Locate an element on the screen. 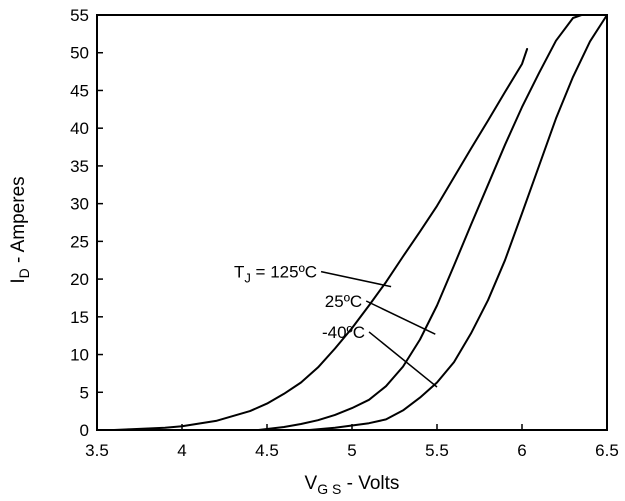 The height and width of the screenshot is (501, 625). x-tick-label: 6 is located at coordinates (521, 450).